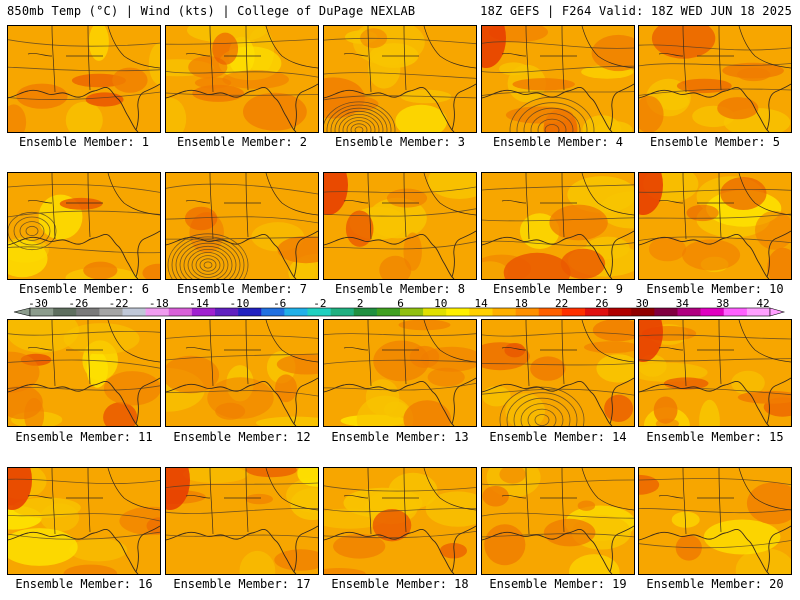  Describe the element at coordinates (399, 312) in the screenshot. I see `temperature-colorbar` at that location.